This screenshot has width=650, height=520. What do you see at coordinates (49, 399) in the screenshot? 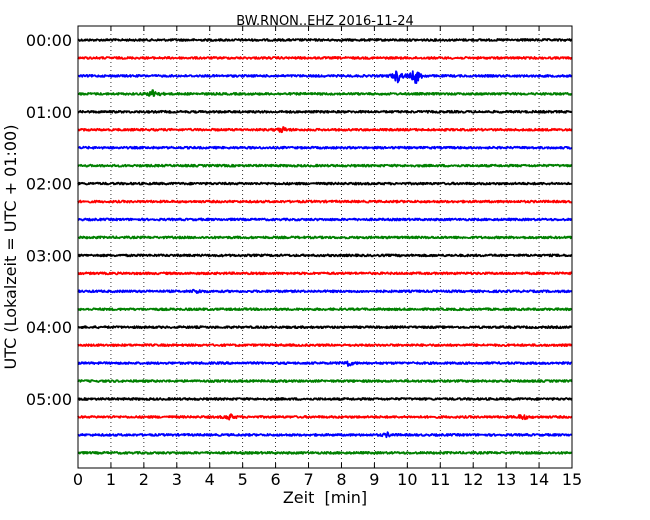
I see `y-tick-label: 05:00` at bounding box center [49, 399].